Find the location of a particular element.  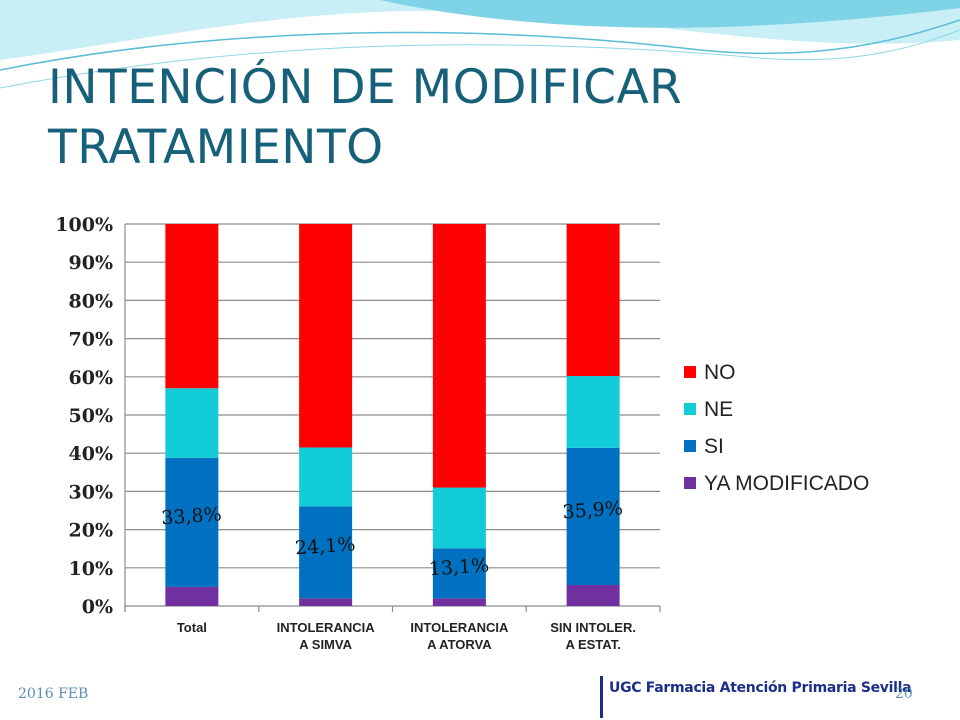

legend: NO NE SI YA MODIFICADO is located at coordinates (776, 428).